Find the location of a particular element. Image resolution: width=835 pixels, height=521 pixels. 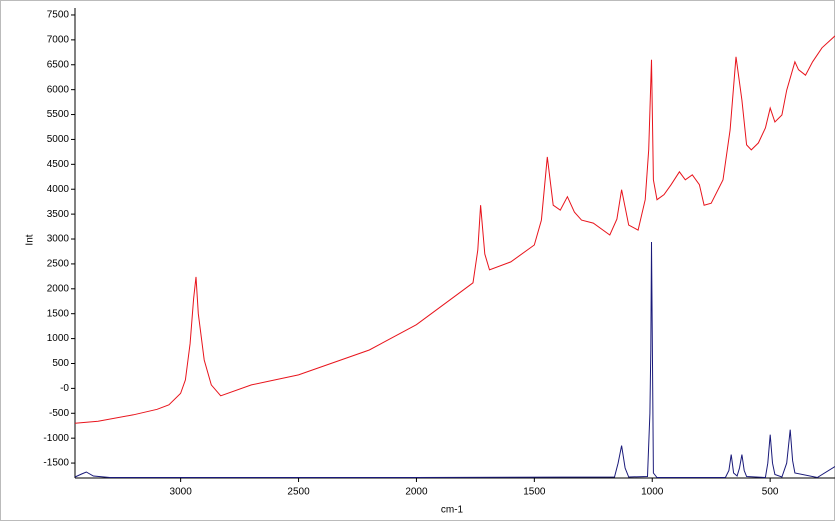

y-tick-label: 4500 is located at coordinates (58, 164).